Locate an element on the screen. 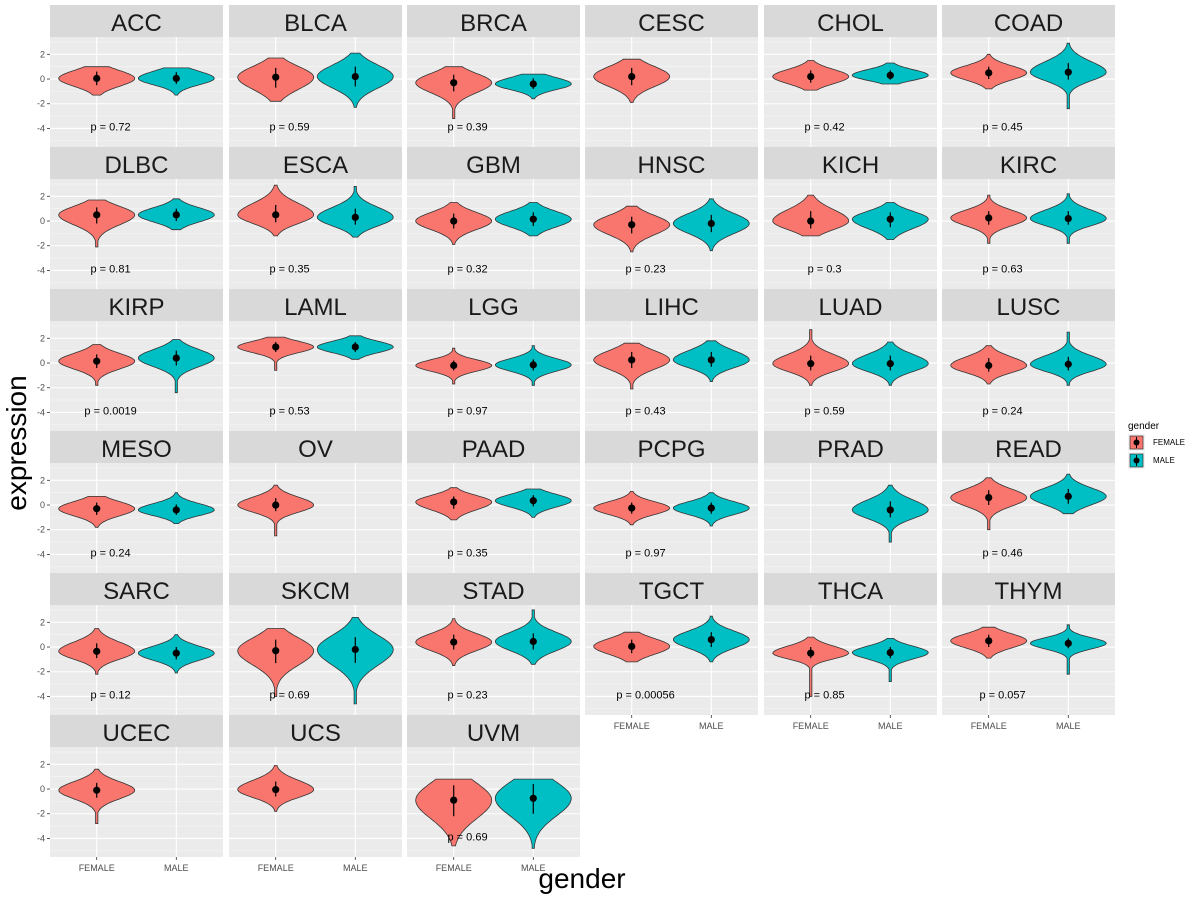 Image resolution: width=1200 pixels, height=900 pixels. facet-title: PRAD is located at coordinates (850, 449).